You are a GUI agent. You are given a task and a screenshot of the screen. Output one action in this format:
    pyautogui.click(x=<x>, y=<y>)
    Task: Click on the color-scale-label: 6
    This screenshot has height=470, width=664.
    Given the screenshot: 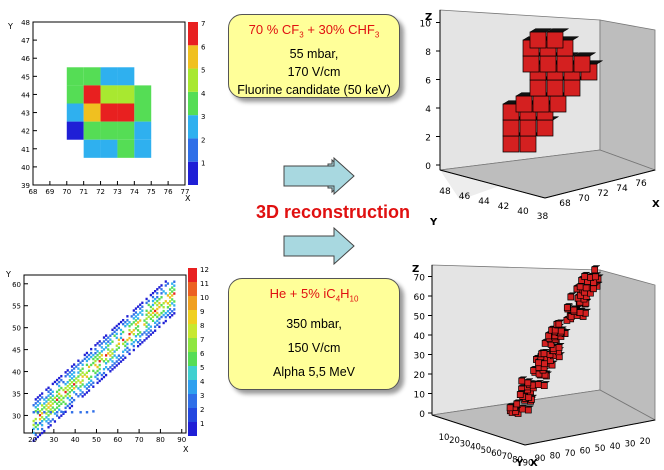 What is the action you would take?
    pyautogui.click(x=203, y=47)
    